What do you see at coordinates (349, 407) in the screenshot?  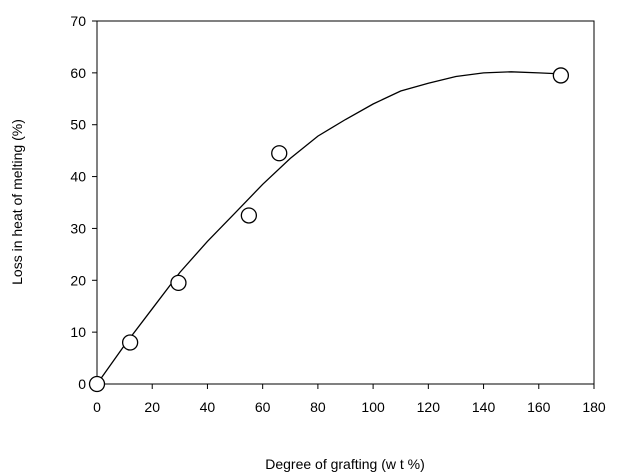 I see `x-axis-tick-labels: 0 20 40 60 80 100 120 140 160 180` at bounding box center [349, 407].